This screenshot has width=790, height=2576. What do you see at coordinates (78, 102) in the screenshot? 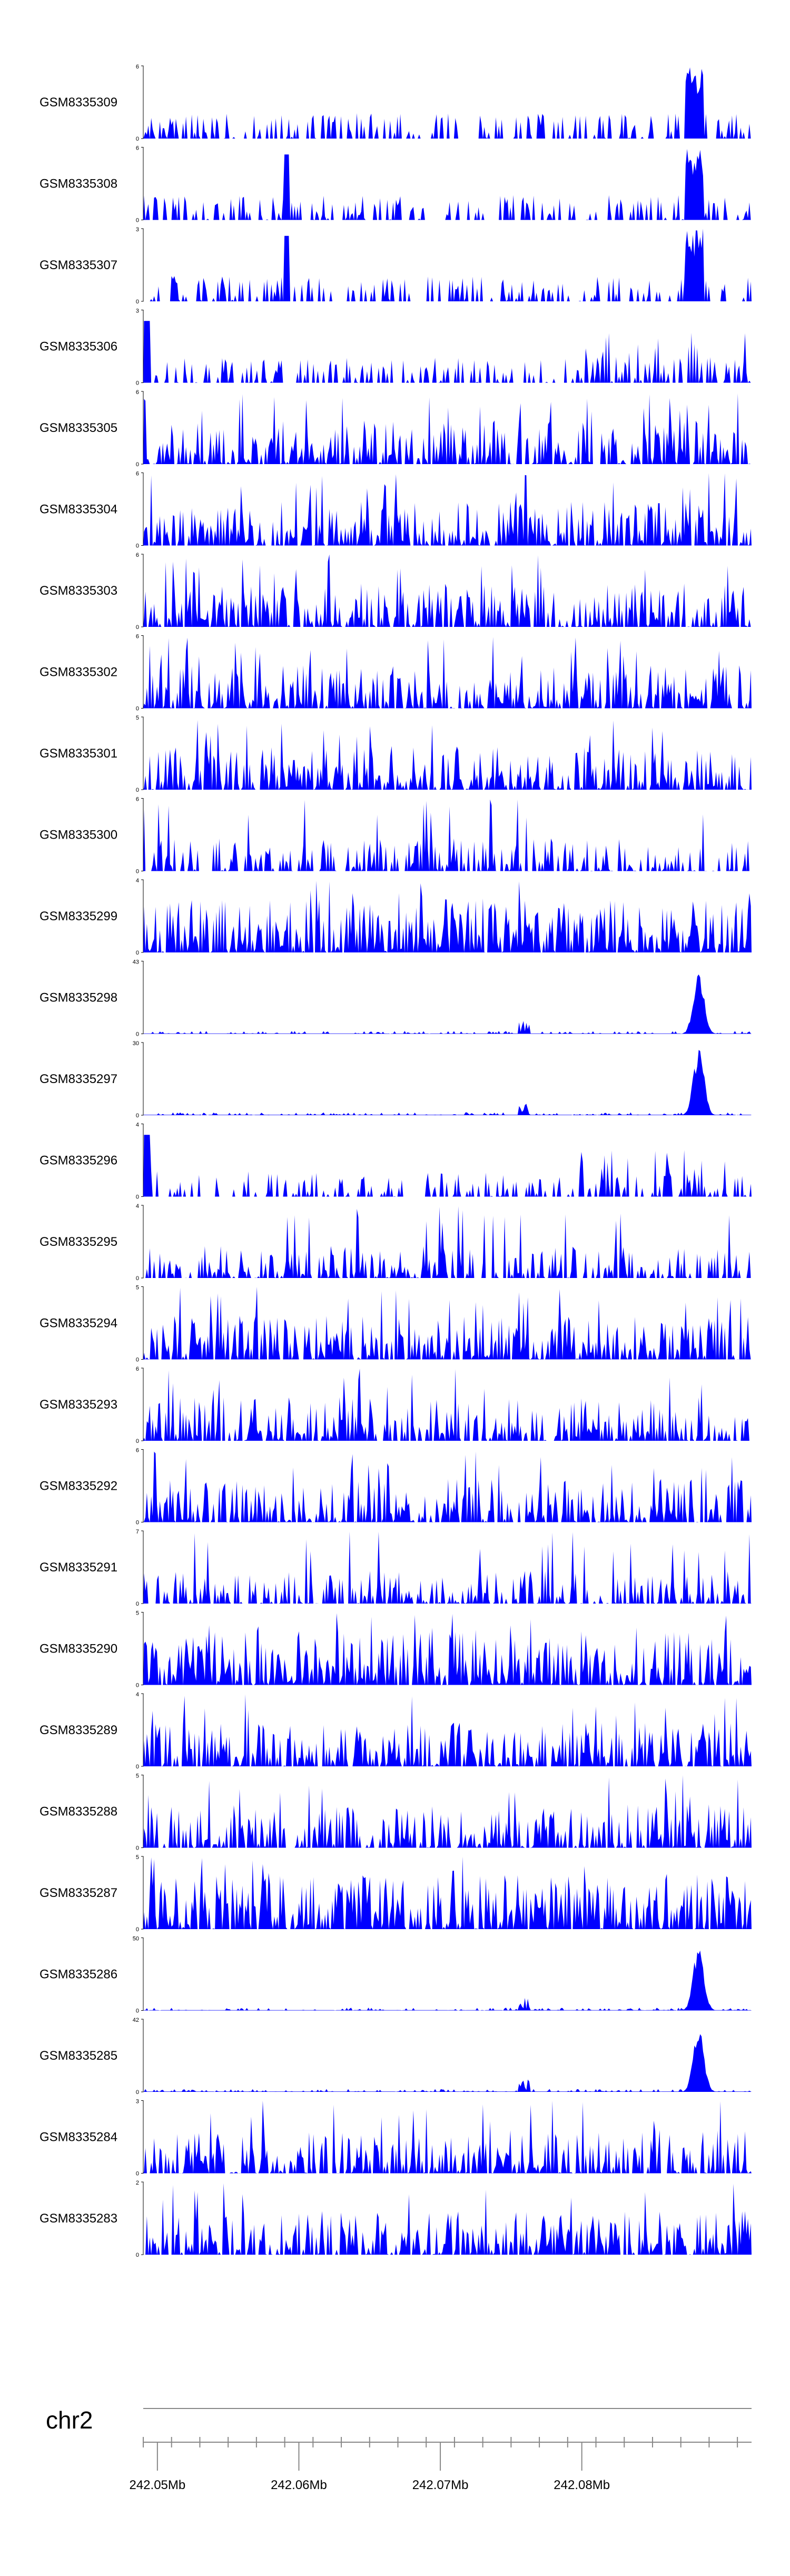
I see `track-label: GSM8335309` at bounding box center [78, 102].